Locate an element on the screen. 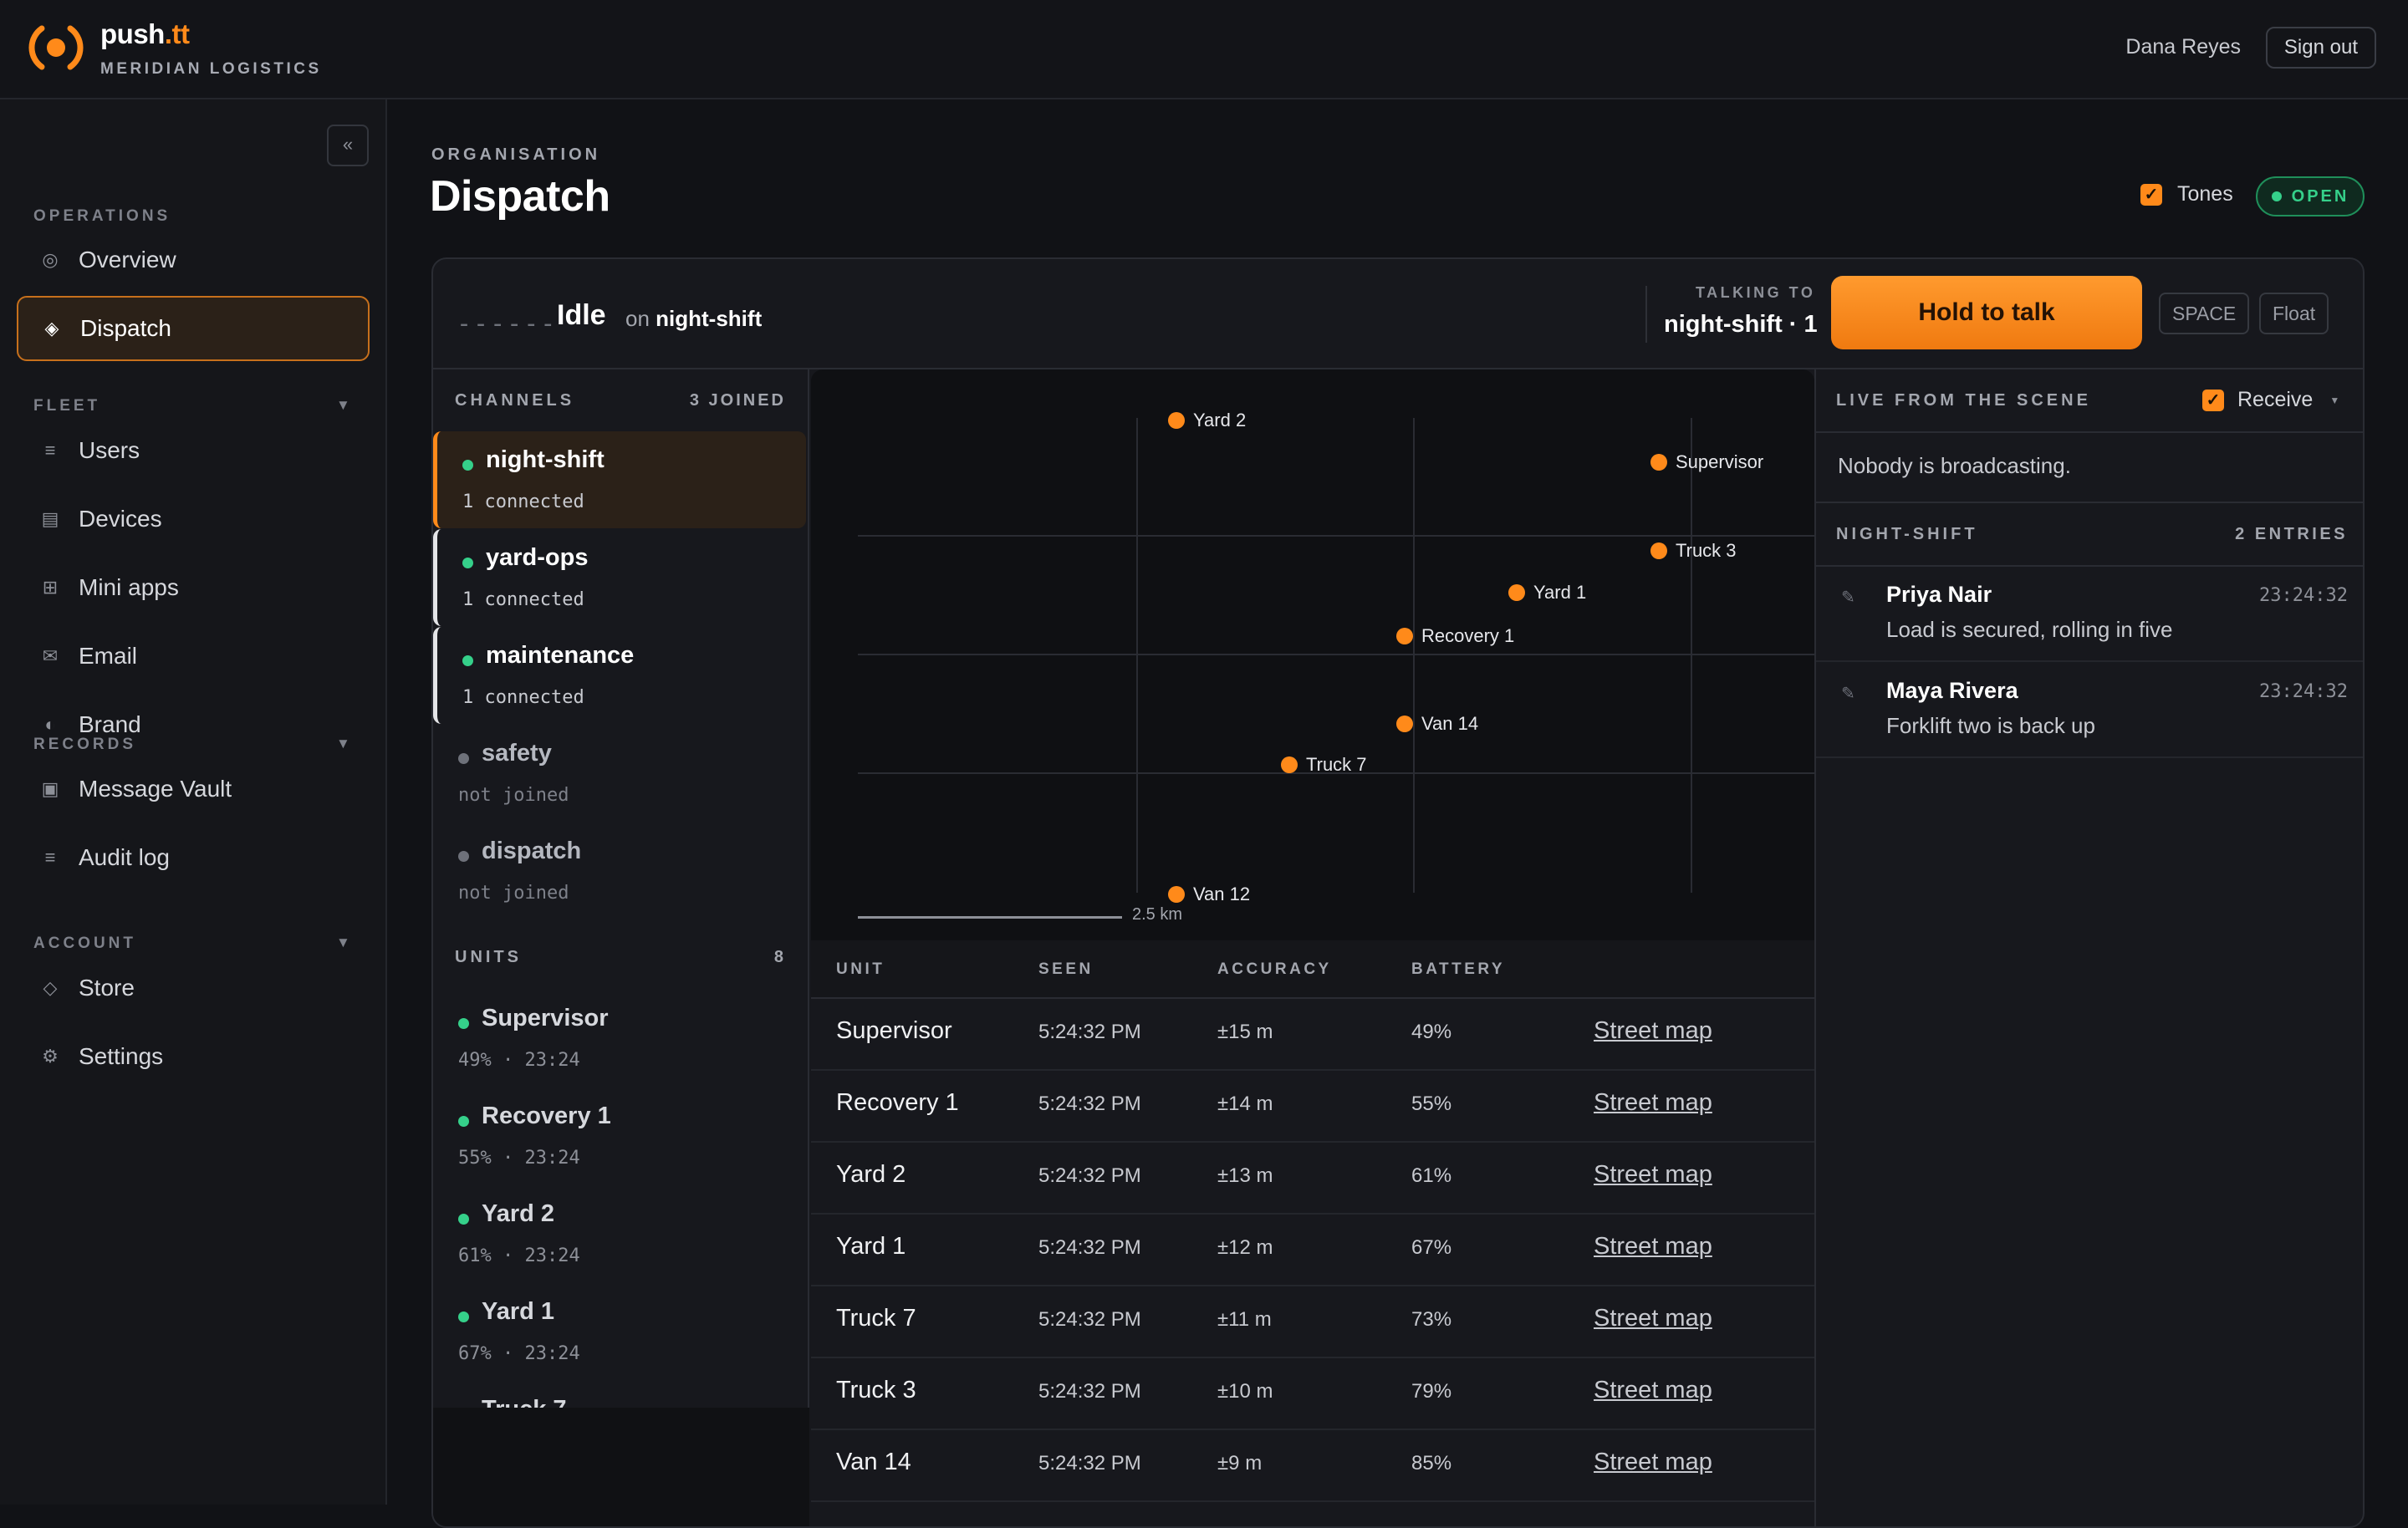 The image size is (2408, 1528). map-marker-label: Van 14 is located at coordinates (1450, 723).